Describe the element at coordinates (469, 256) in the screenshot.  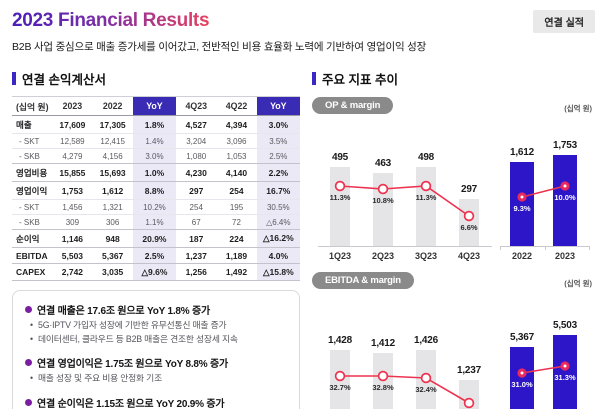
I see `x-axis-label: 4Q23` at that location.